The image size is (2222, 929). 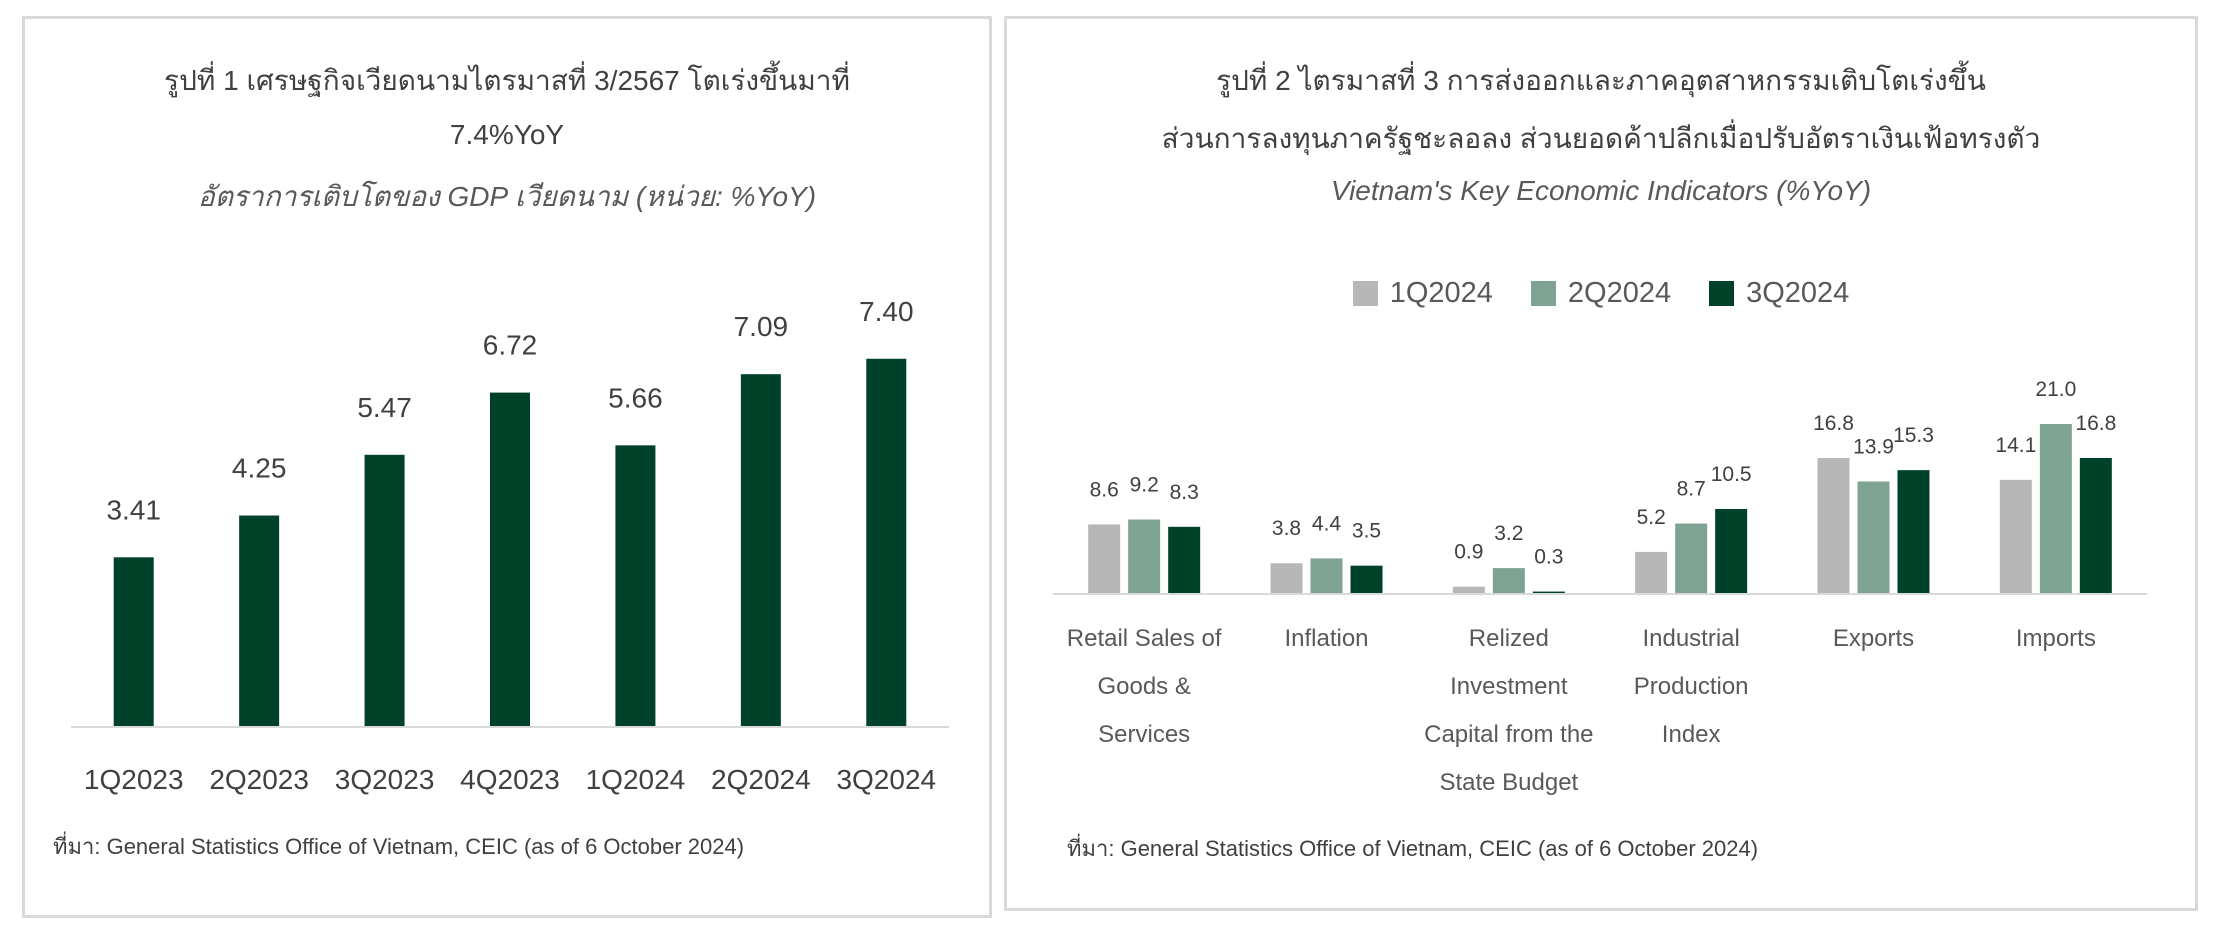 I want to click on figure-2-legend: 1Q2024 2Q2024 3Q2024, so click(x=1601, y=293).